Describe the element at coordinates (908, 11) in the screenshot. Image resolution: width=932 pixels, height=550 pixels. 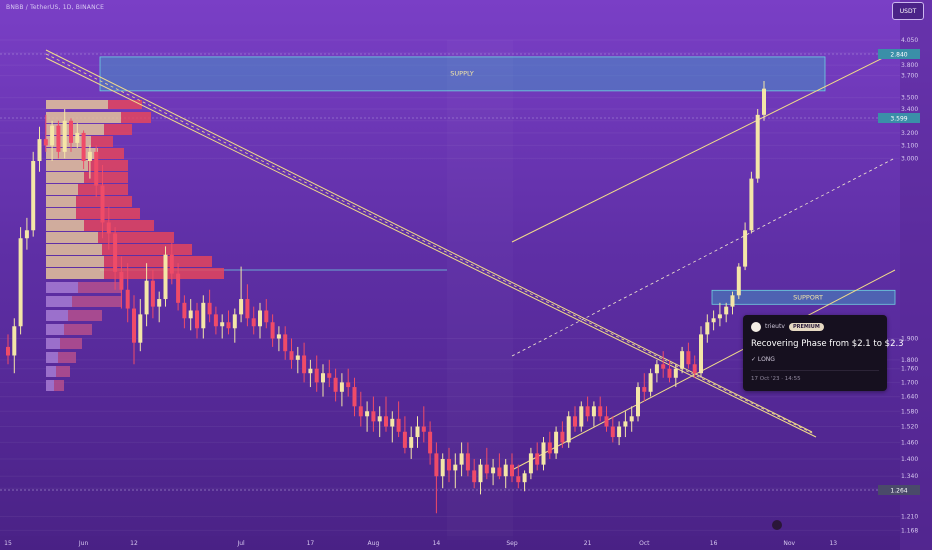
I see `currency-selector: USDT` at that location.